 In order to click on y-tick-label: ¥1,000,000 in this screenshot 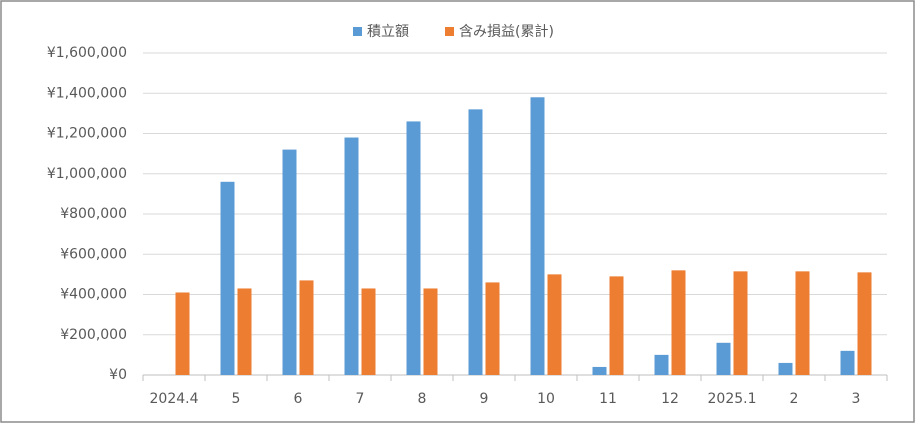, I will do `click(87, 174)`.